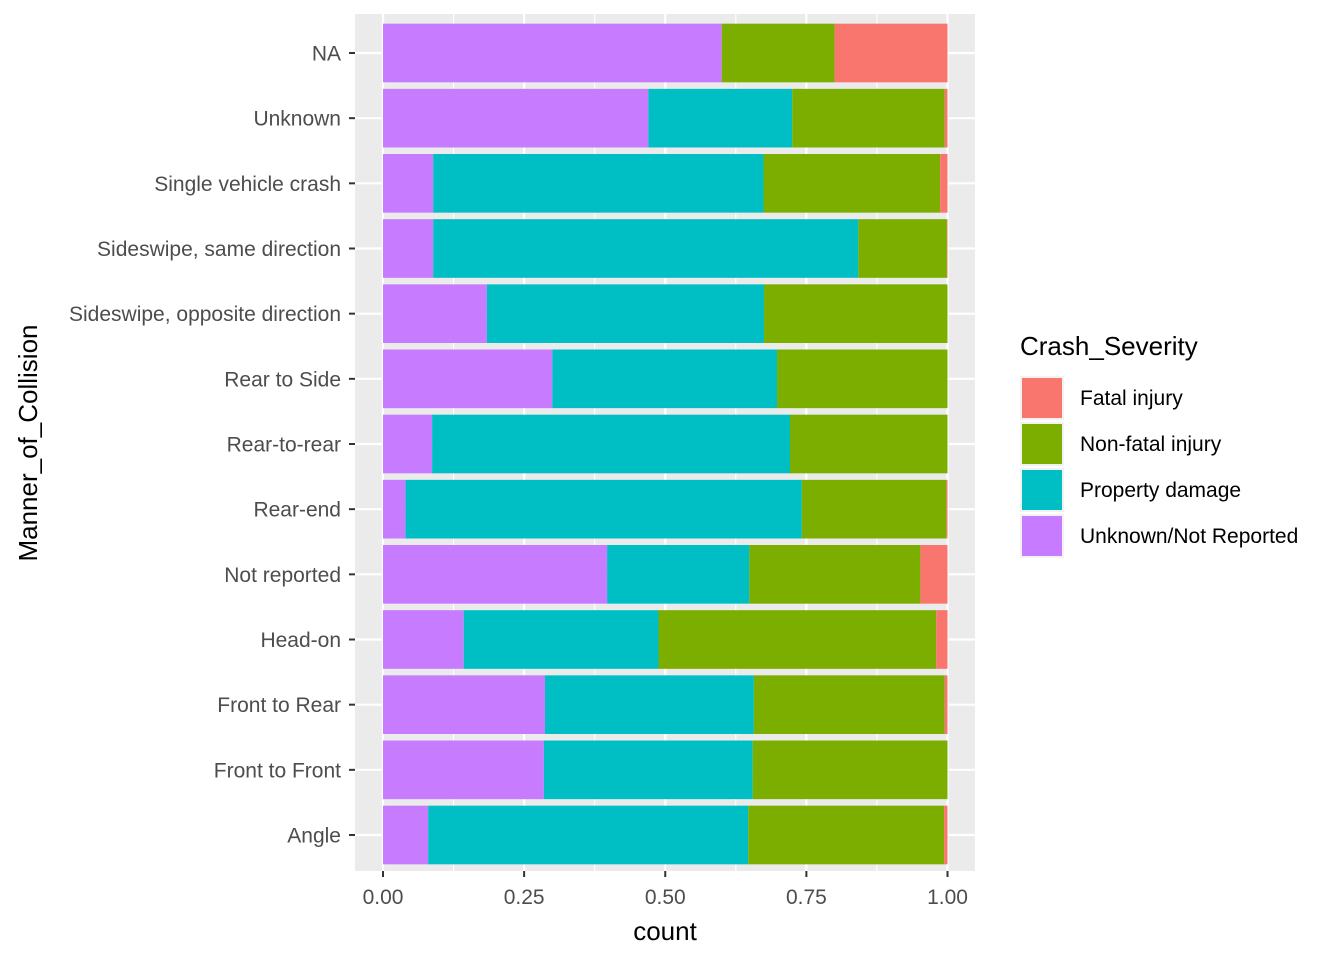  What do you see at coordinates (947, 897) in the screenshot?
I see `x-tick-label: 1.00` at bounding box center [947, 897].